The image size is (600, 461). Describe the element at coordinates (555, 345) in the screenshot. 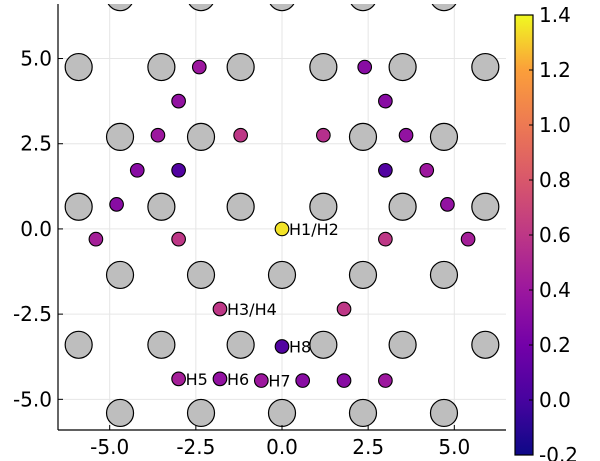

I see `colorbar-tick-label: 0.2` at that location.